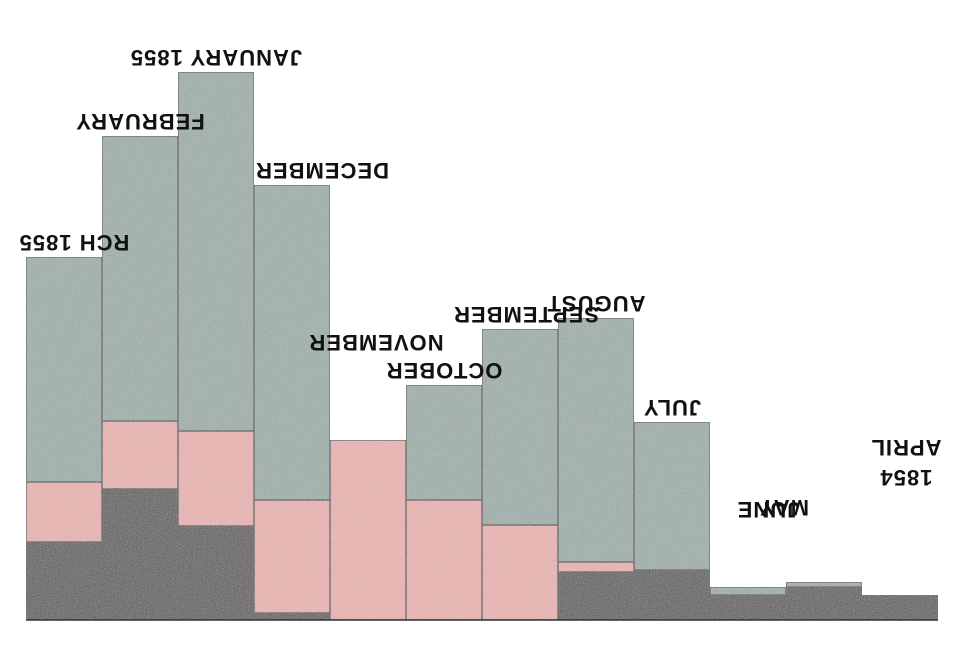  What do you see at coordinates (322, 170) in the screenshot?
I see `category-label: DECEMBER` at bounding box center [322, 170].